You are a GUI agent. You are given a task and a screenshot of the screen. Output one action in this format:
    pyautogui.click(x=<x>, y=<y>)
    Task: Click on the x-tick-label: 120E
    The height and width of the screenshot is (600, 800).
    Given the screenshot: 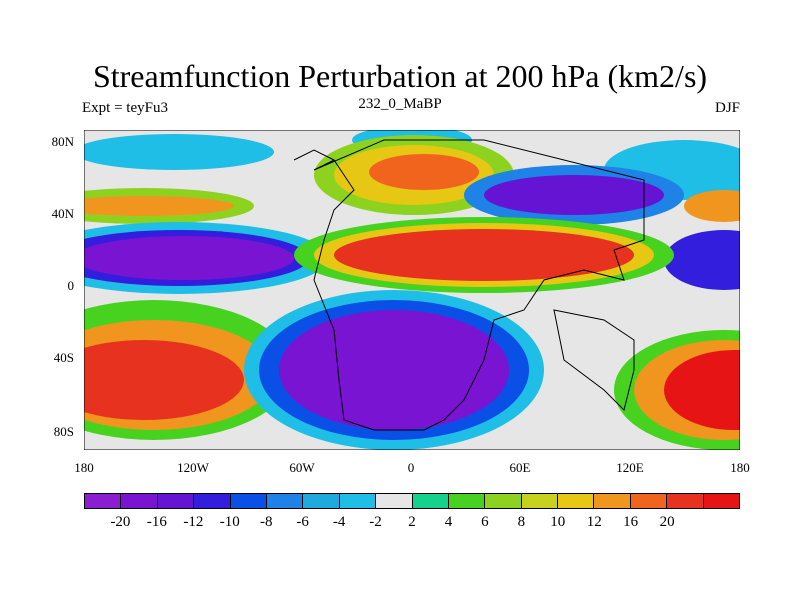 What is the action you would take?
    pyautogui.click(x=630, y=467)
    